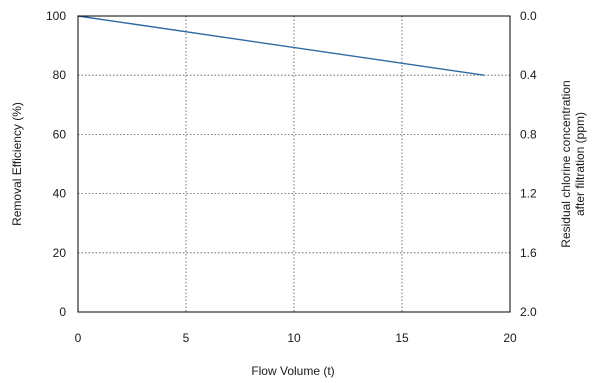 This screenshot has height=383, width=605. Describe the element at coordinates (528, 134) in the screenshot. I see `y2-tick-label: 0.8` at that location.